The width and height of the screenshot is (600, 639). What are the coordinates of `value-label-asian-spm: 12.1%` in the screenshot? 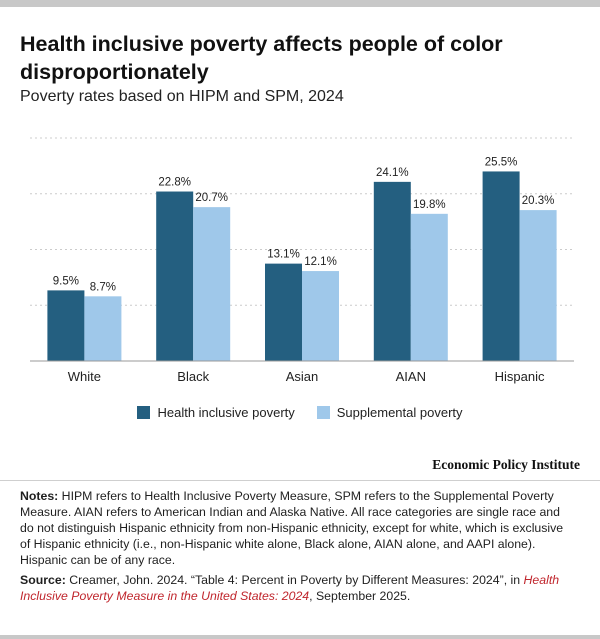 It's located at (320, 262).